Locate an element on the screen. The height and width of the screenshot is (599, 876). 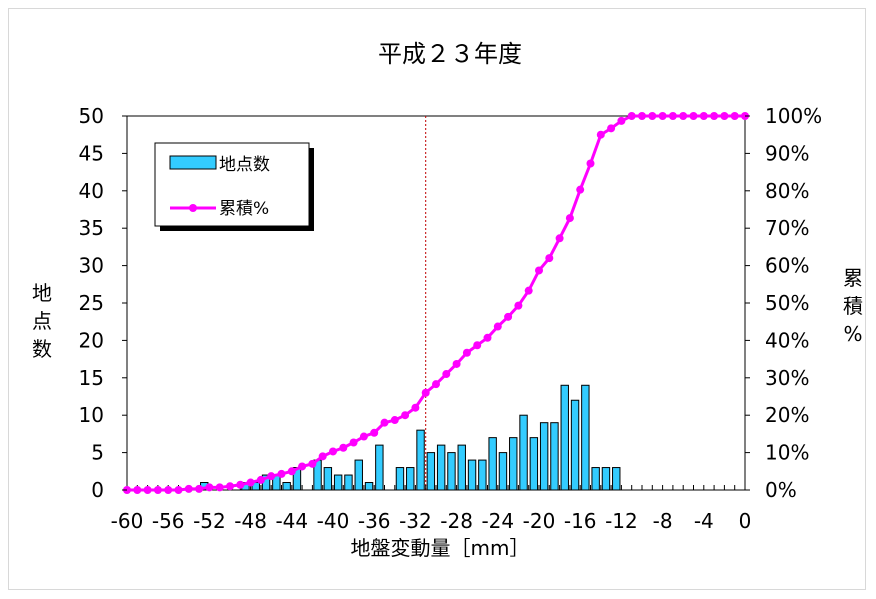
y-tick-label: 50 is located at coordinates (91, 116).